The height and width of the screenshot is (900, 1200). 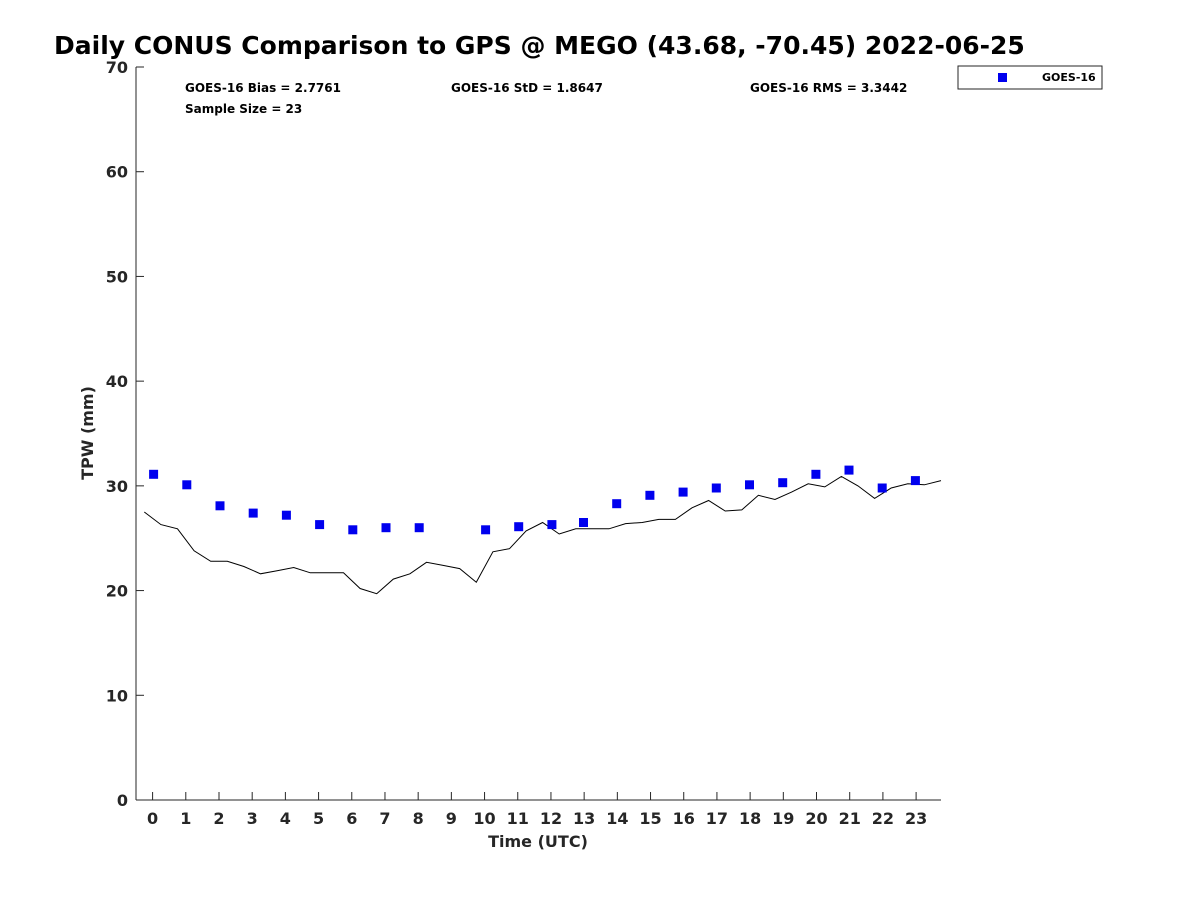 I want to click on x-tick-label: 7, so click(x=384, y=818).